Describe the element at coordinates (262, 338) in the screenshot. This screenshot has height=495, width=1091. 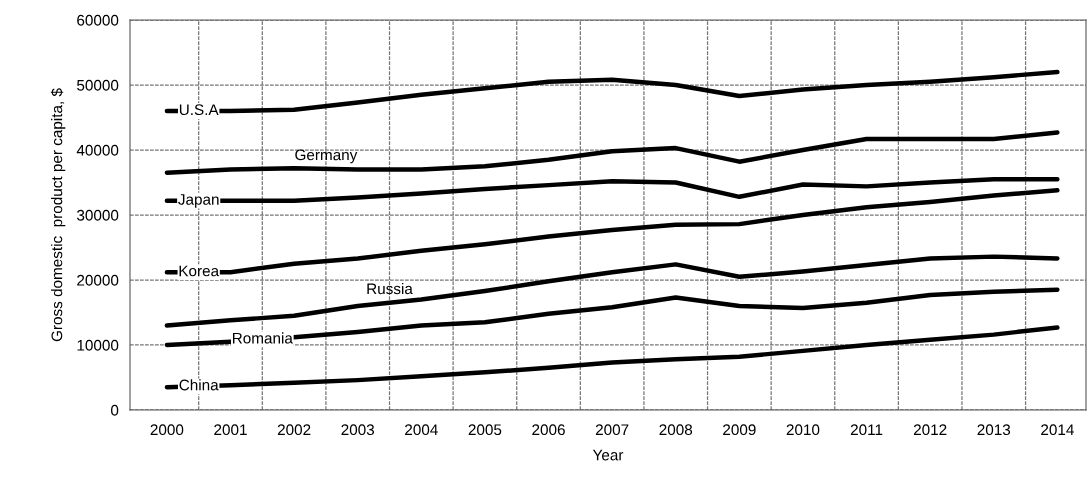
I see `series-label: Romania` at that location.